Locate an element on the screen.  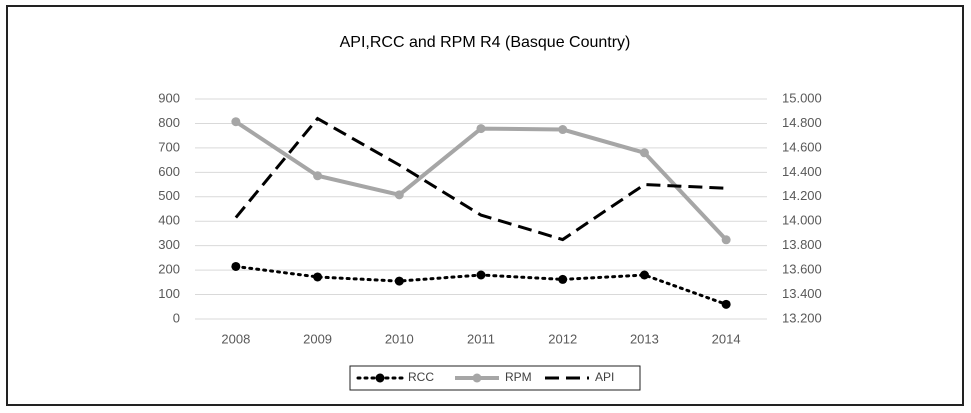
y2-tick-label: 14.800 is located at coordinates (802, 122).